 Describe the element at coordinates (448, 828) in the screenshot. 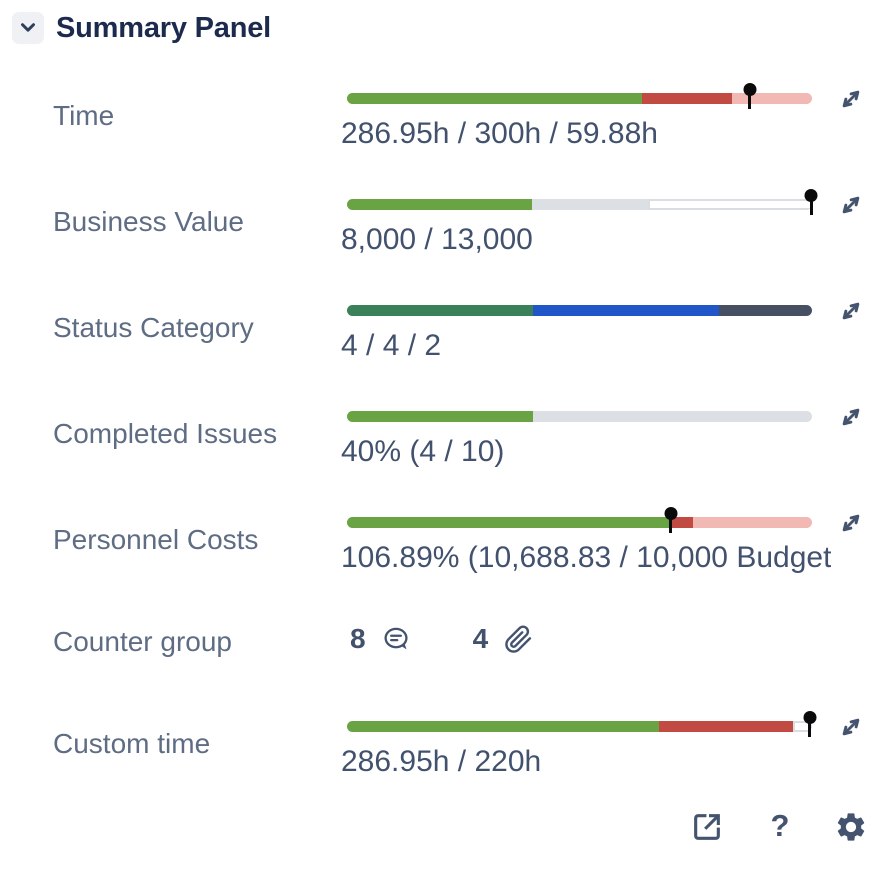

I see `footer-toolbar: ?` at that location.